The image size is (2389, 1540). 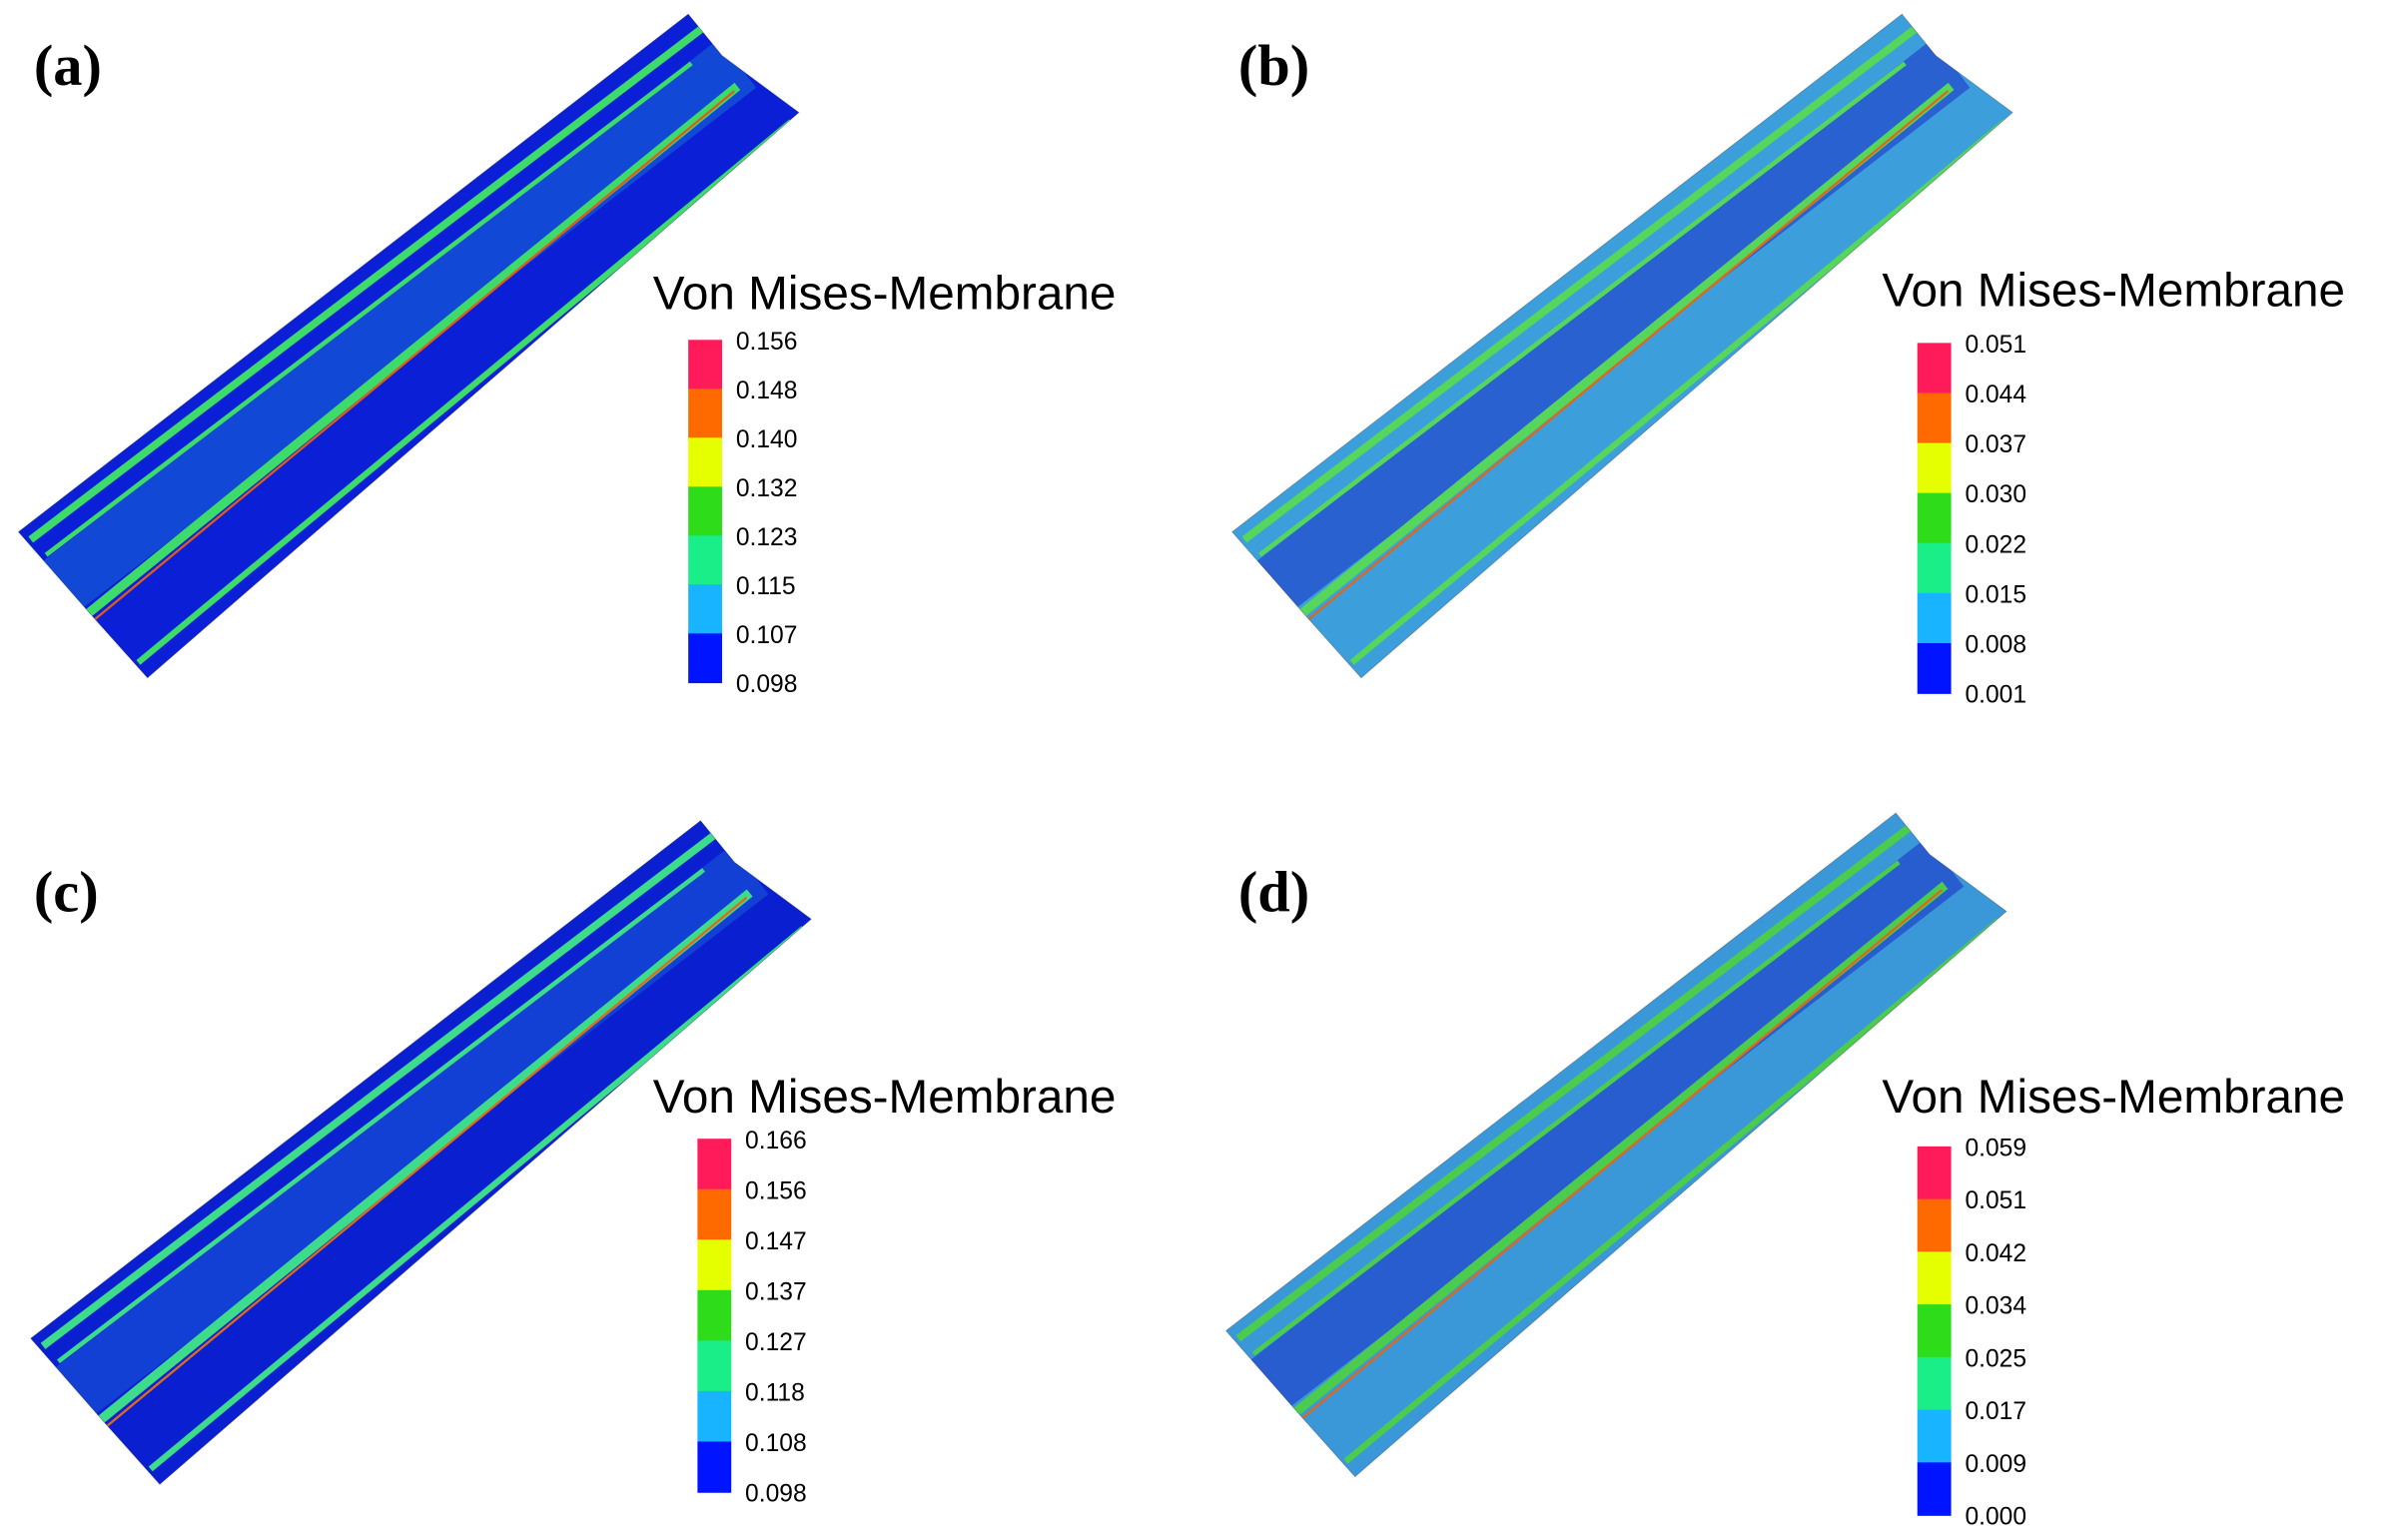 I want to click on colorbar-tick-label: 0.015, so click(x=1995, y=595).